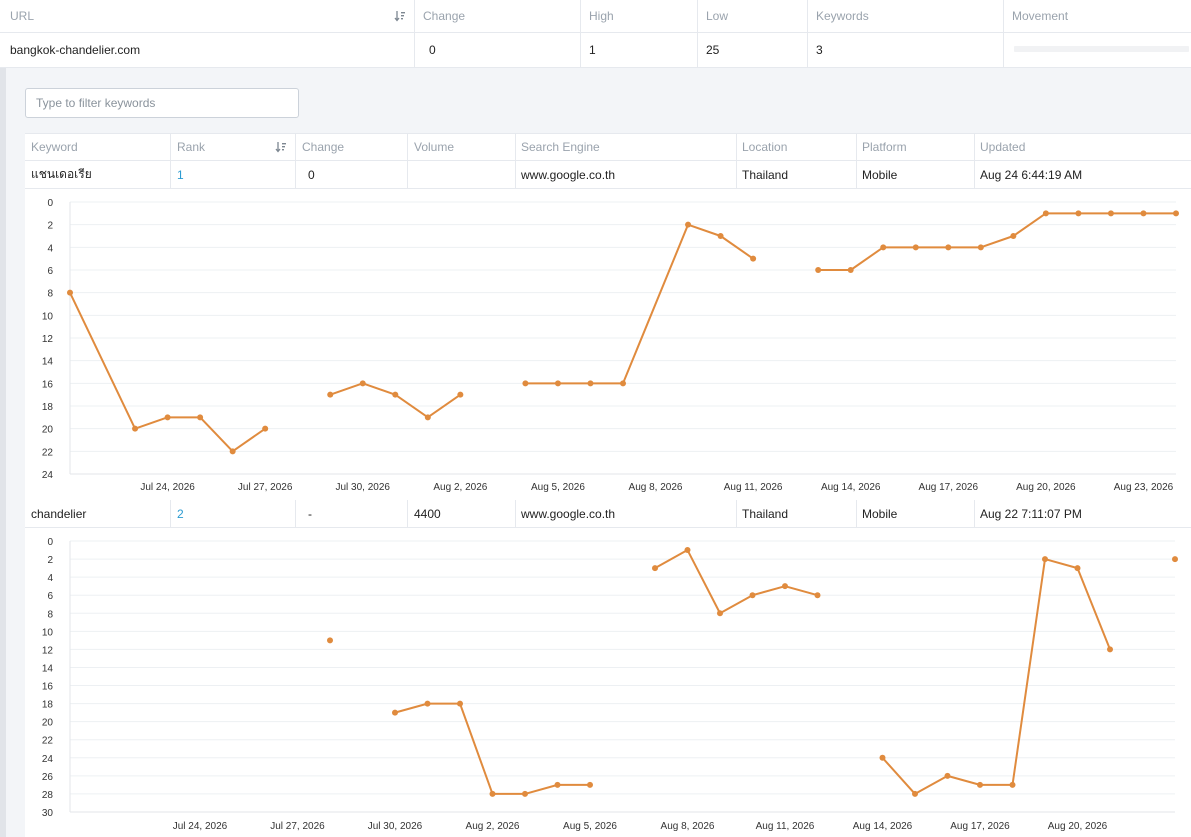 The width and height of the screenshot is (1191, 837). What do you see at coordinates (493, 826) in the screenshot?
I see `x-tick-label: Aug 2, 2026` at bounding box center [493, 826].